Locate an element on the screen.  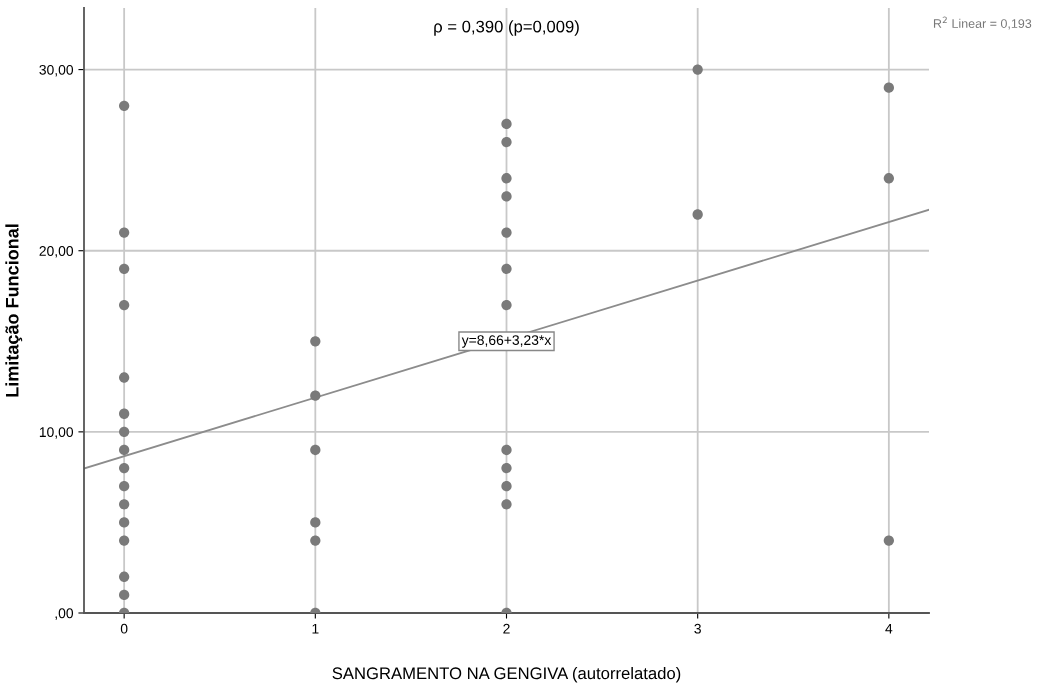
annotation: ρ = 0,390 (p=0,009) is located at coordinates (506, 28).